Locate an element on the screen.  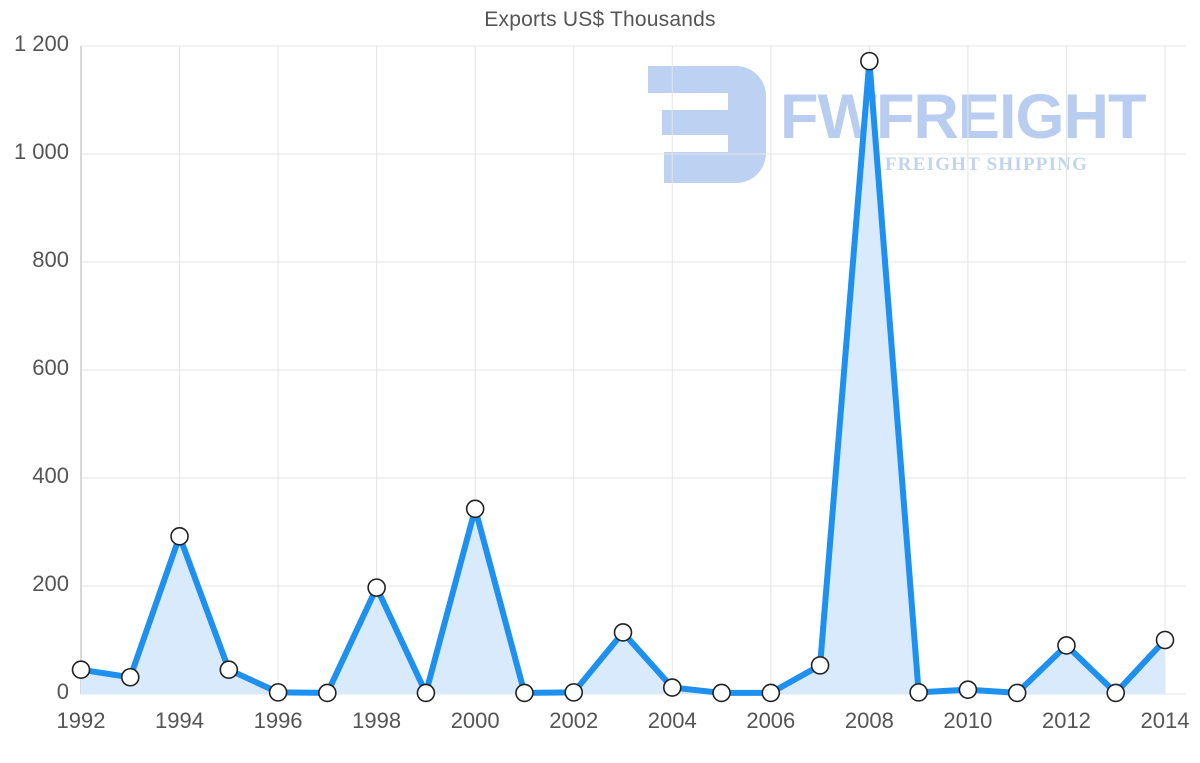
x-axis-tick-label: 2002 is located at coordinates (574, 720).